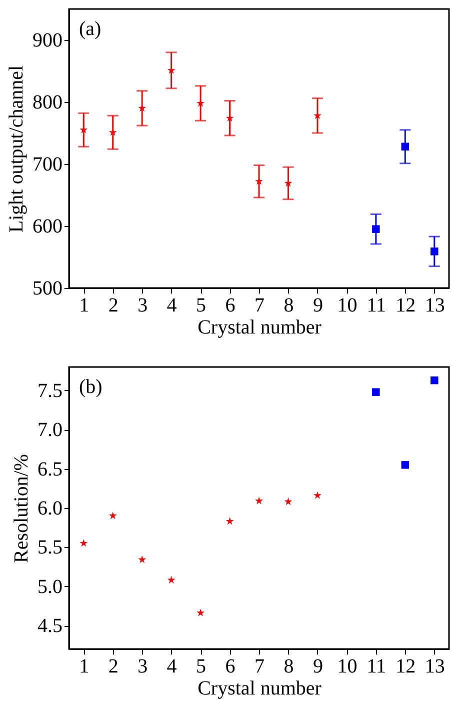 This screenshot has width=470, height=701. Describe the element at coordinates (50, 587) in the screenshot. I see `y-tick-label: 5.0` at that location.